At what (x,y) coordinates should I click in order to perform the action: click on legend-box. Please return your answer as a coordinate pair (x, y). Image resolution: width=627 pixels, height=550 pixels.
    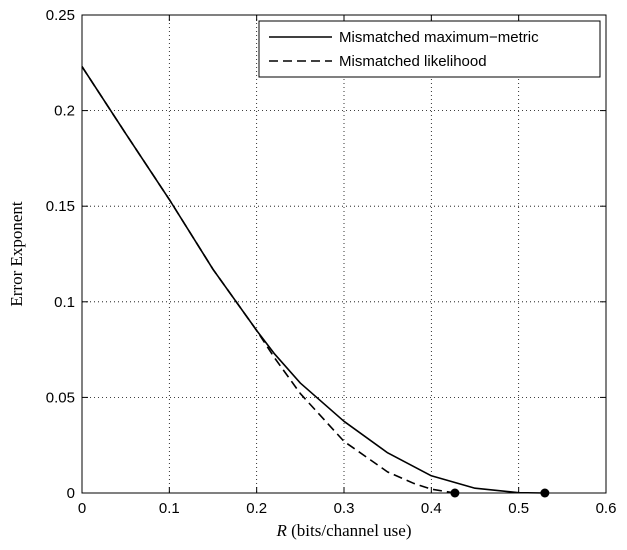
    Looking at the image, I should click on (429, 49).